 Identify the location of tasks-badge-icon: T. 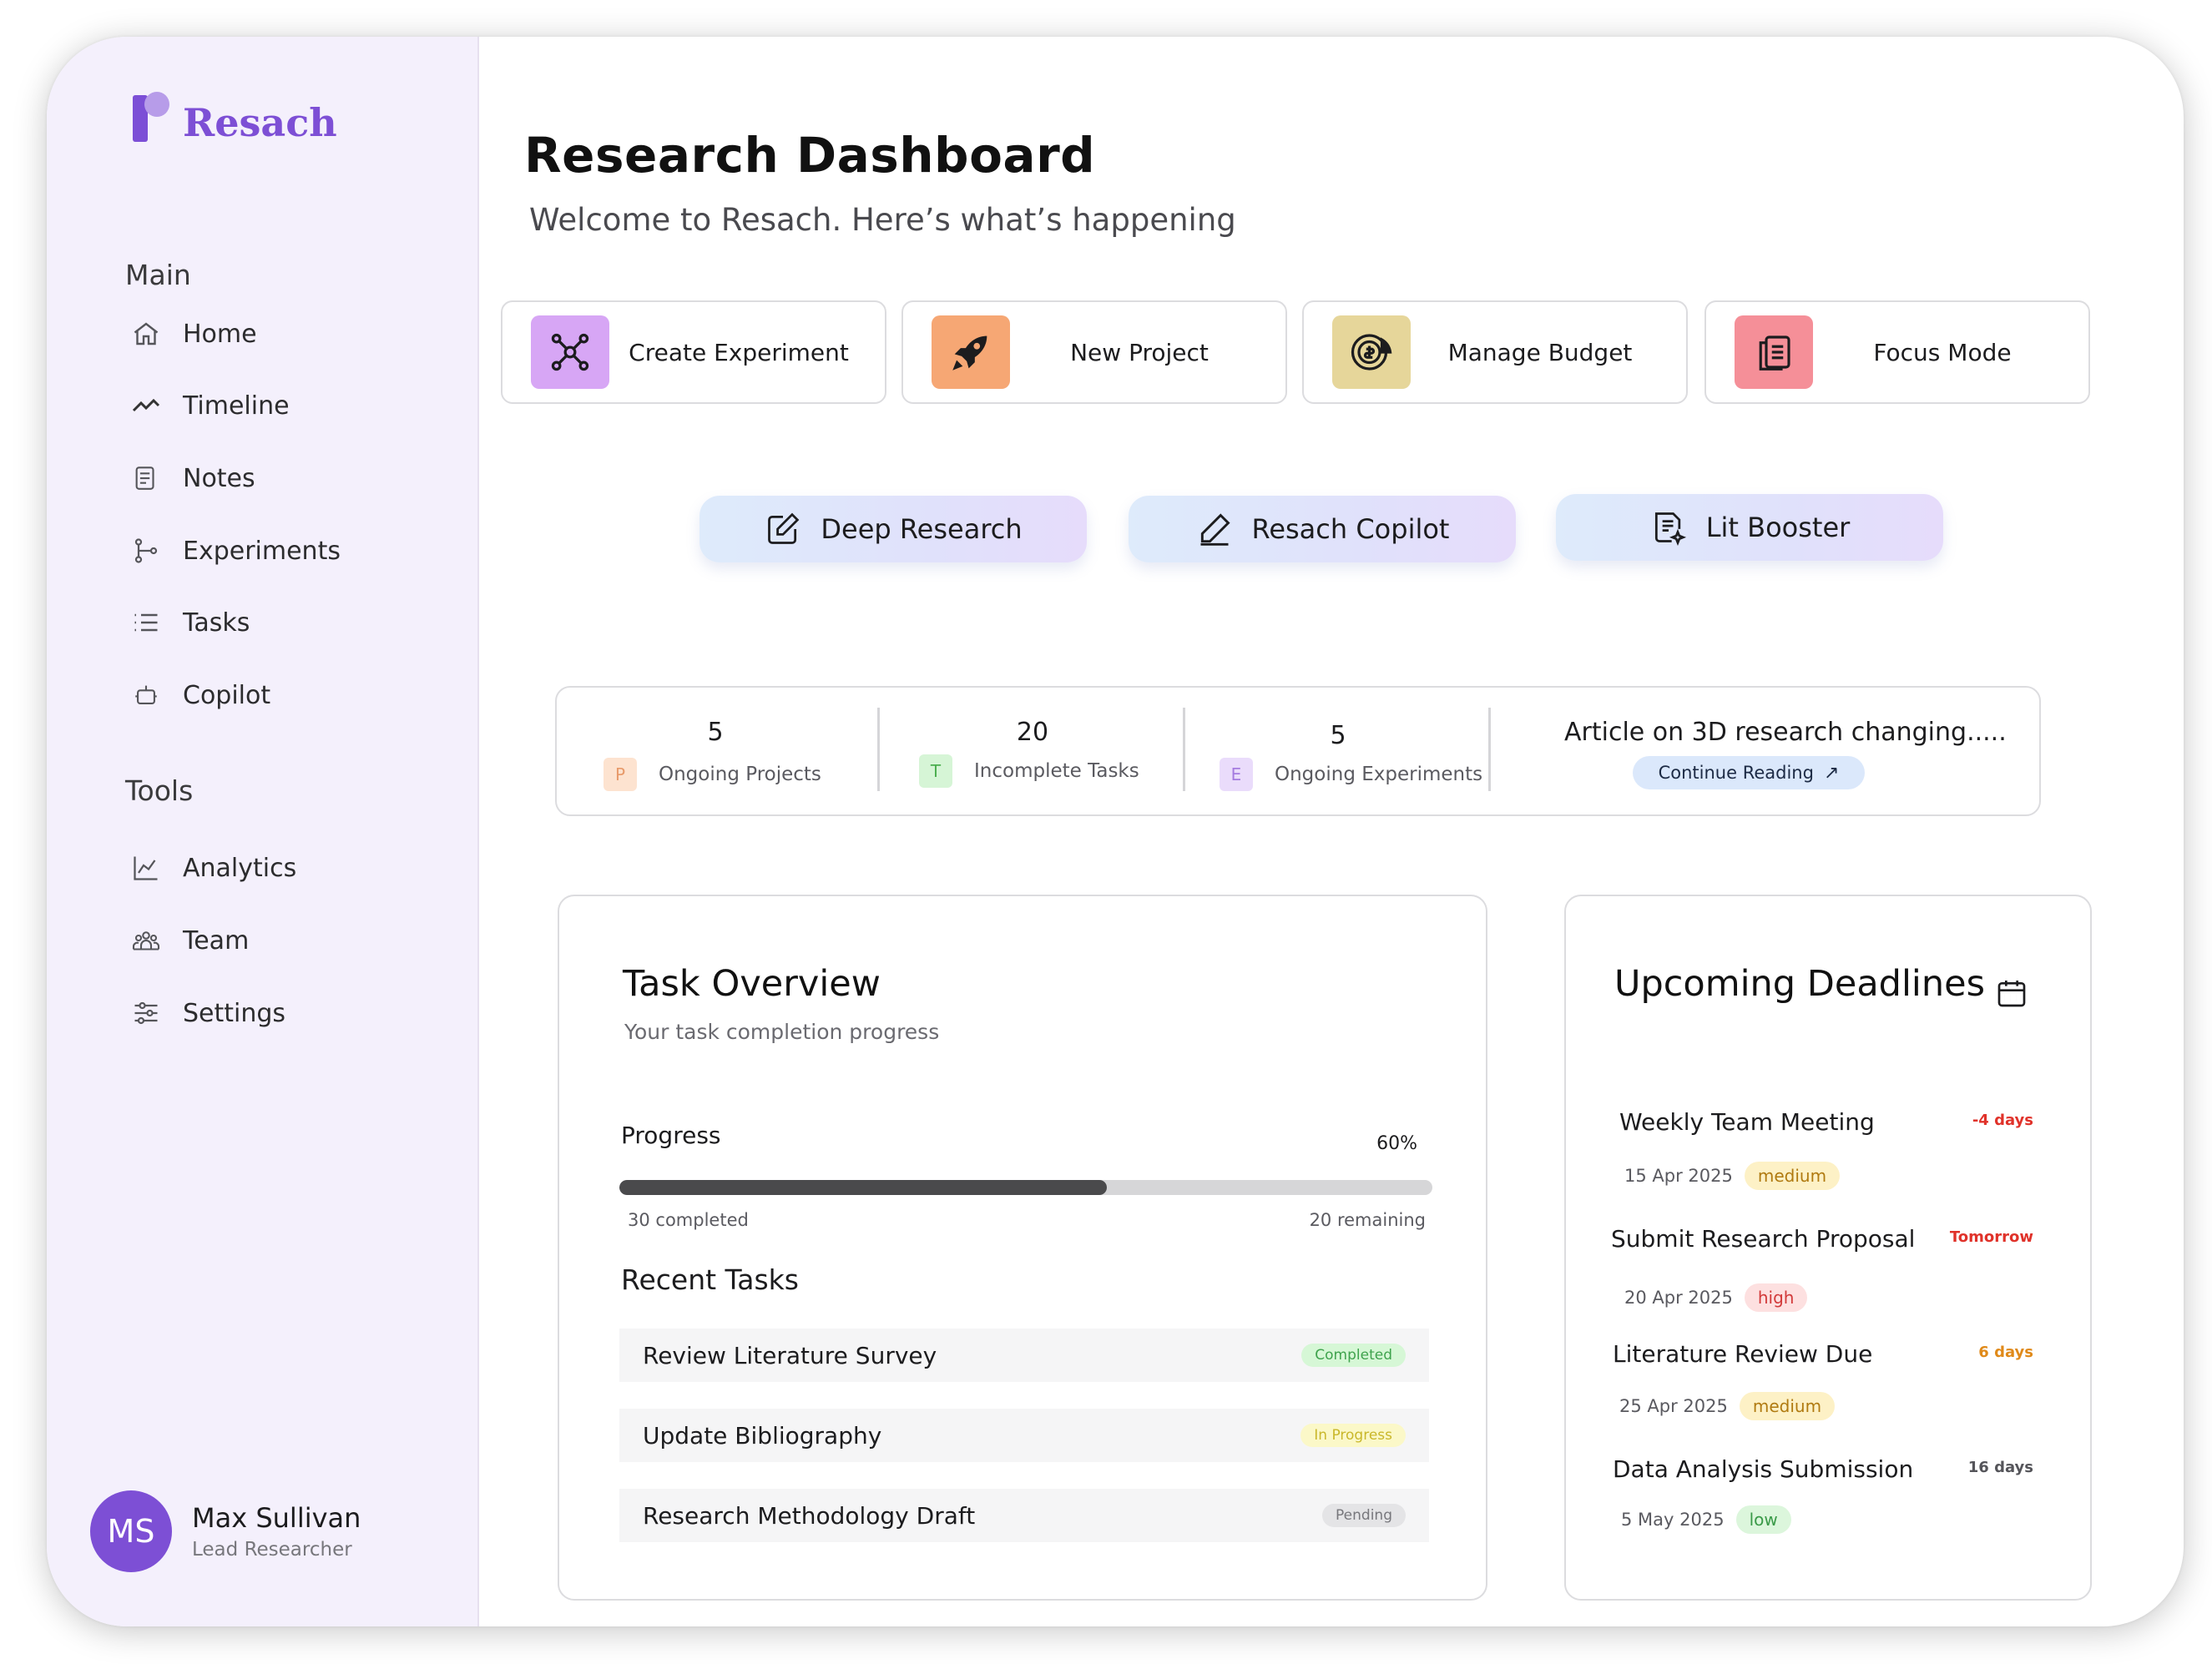
(935, 771).